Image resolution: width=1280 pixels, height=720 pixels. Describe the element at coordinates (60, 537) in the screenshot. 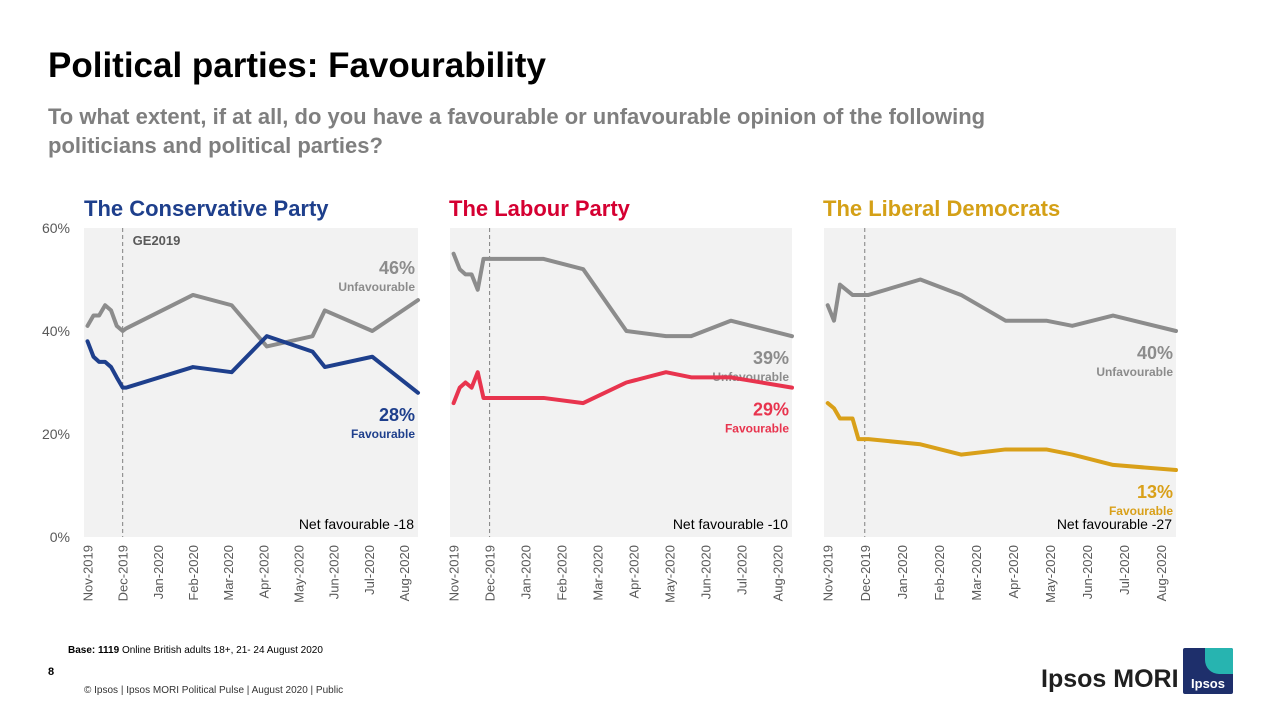

I see `y-tick-label: 0%` at that location.